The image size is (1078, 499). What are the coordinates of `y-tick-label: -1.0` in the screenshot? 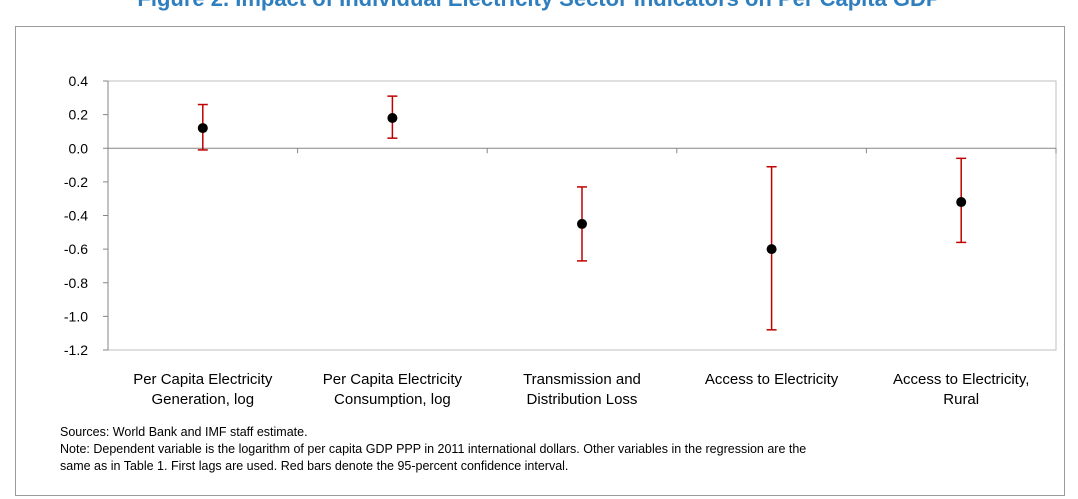 It's located at (76, 316).